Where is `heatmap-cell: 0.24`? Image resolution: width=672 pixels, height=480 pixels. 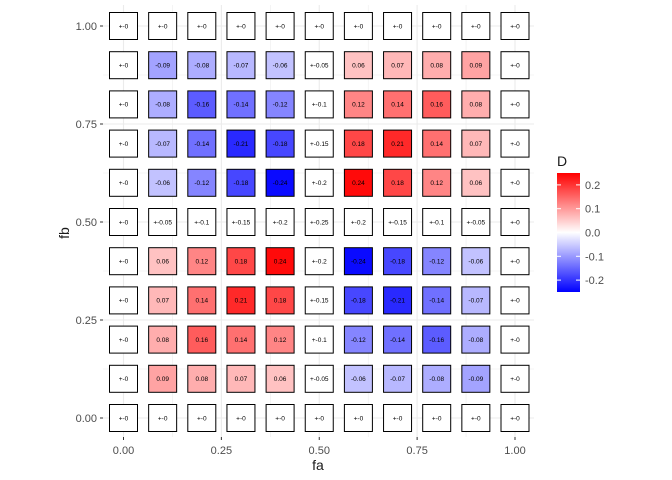
heatmap-cell: 0.24 is located at coordinates (280, 261).